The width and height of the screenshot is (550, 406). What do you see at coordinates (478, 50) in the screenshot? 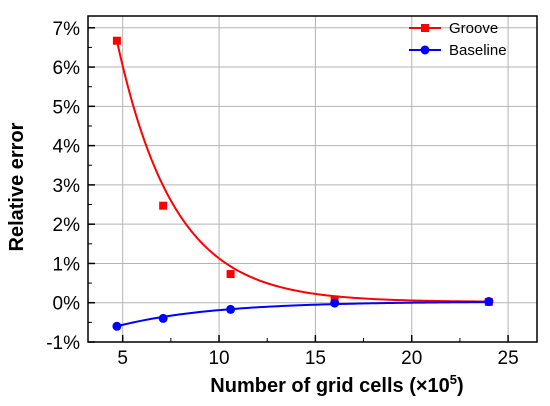
I see `legend-label-baseline: Baseline` at bounding box center [478, 50].